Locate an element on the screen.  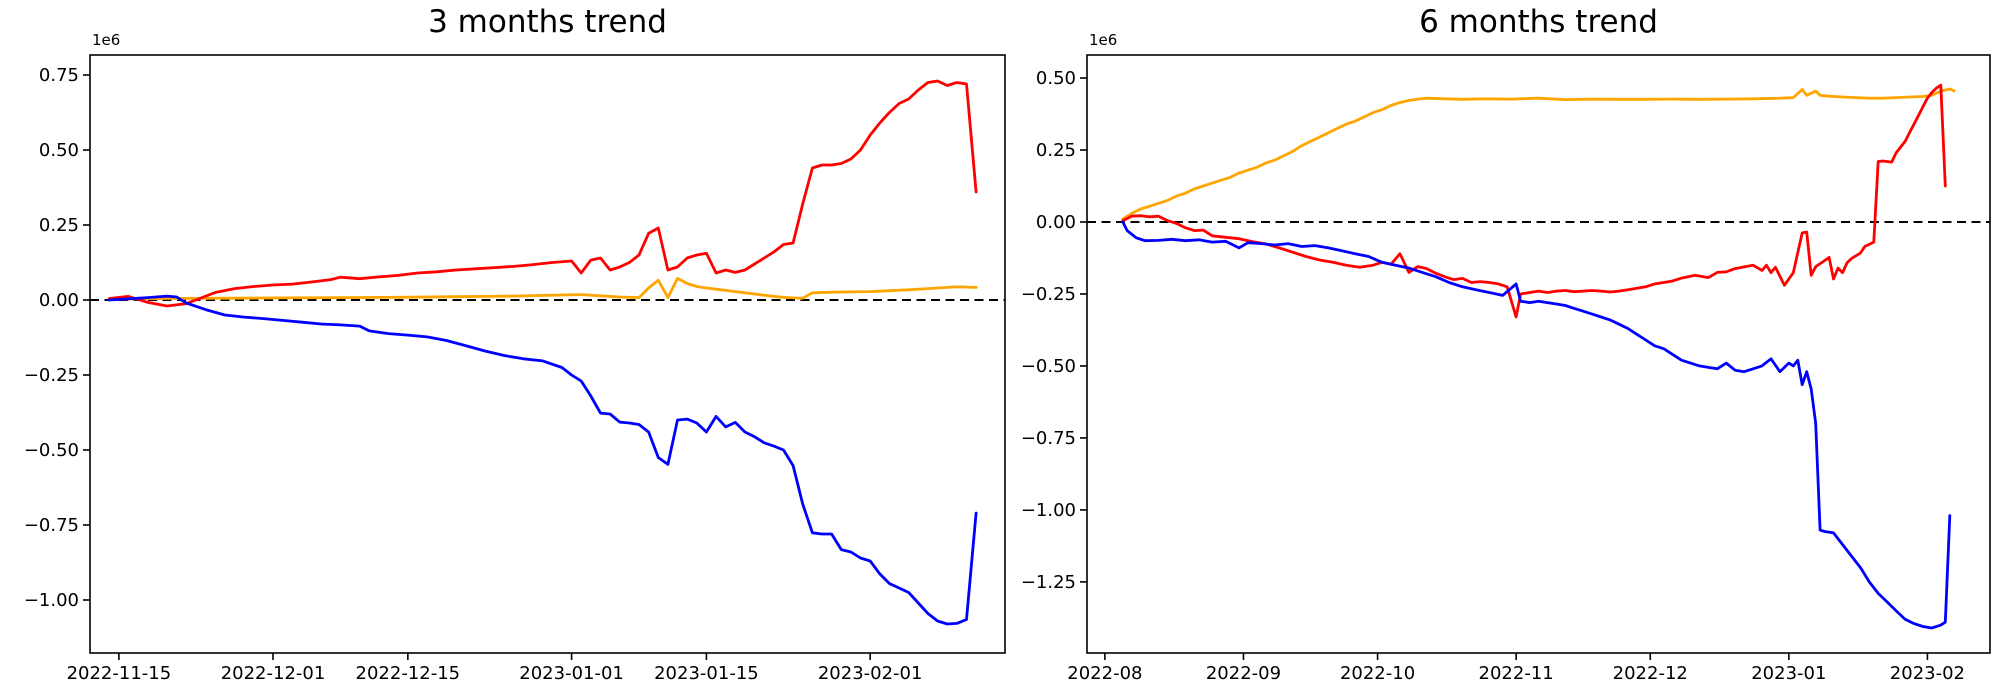
x-tick-label: 2023-02-01 is located at coordinates (870, 673).